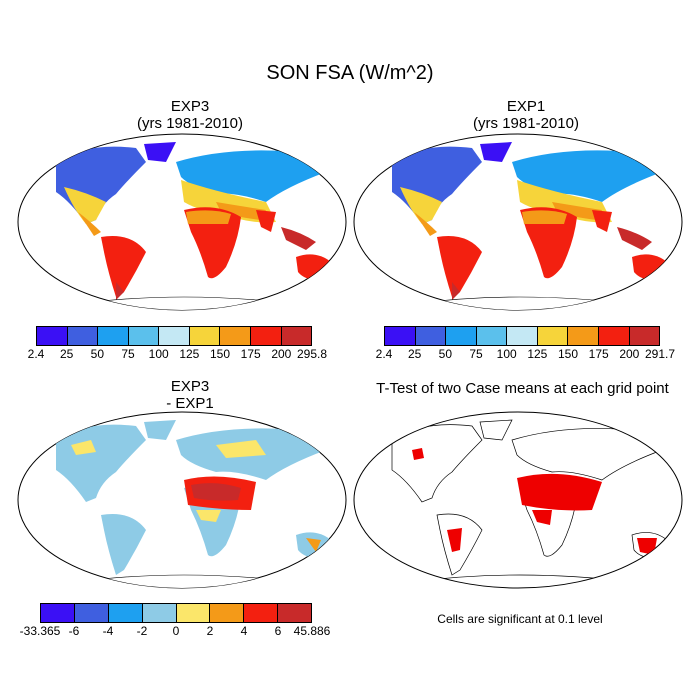  I want to click on exp1-colorbar-label: 50, so click(445, 354).